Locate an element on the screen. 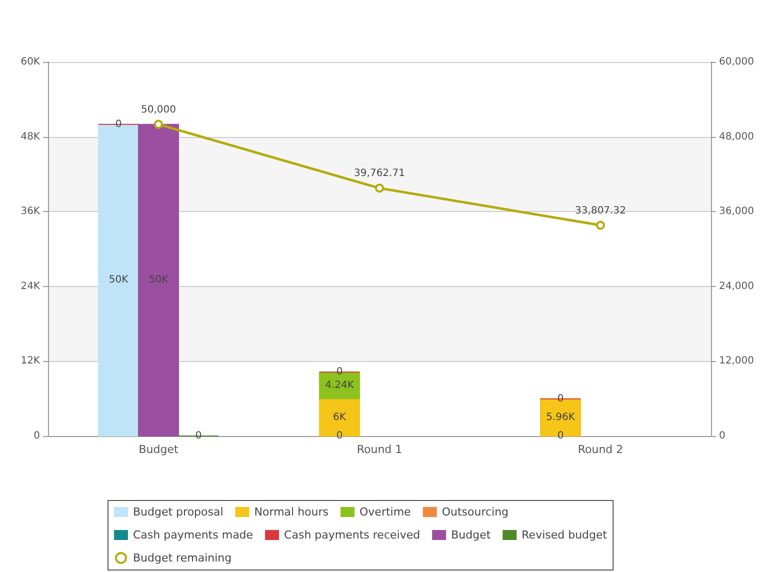 This screenshot has height=572, width=769. legend-label: Budget remaining is located at coordinates (182, 558).